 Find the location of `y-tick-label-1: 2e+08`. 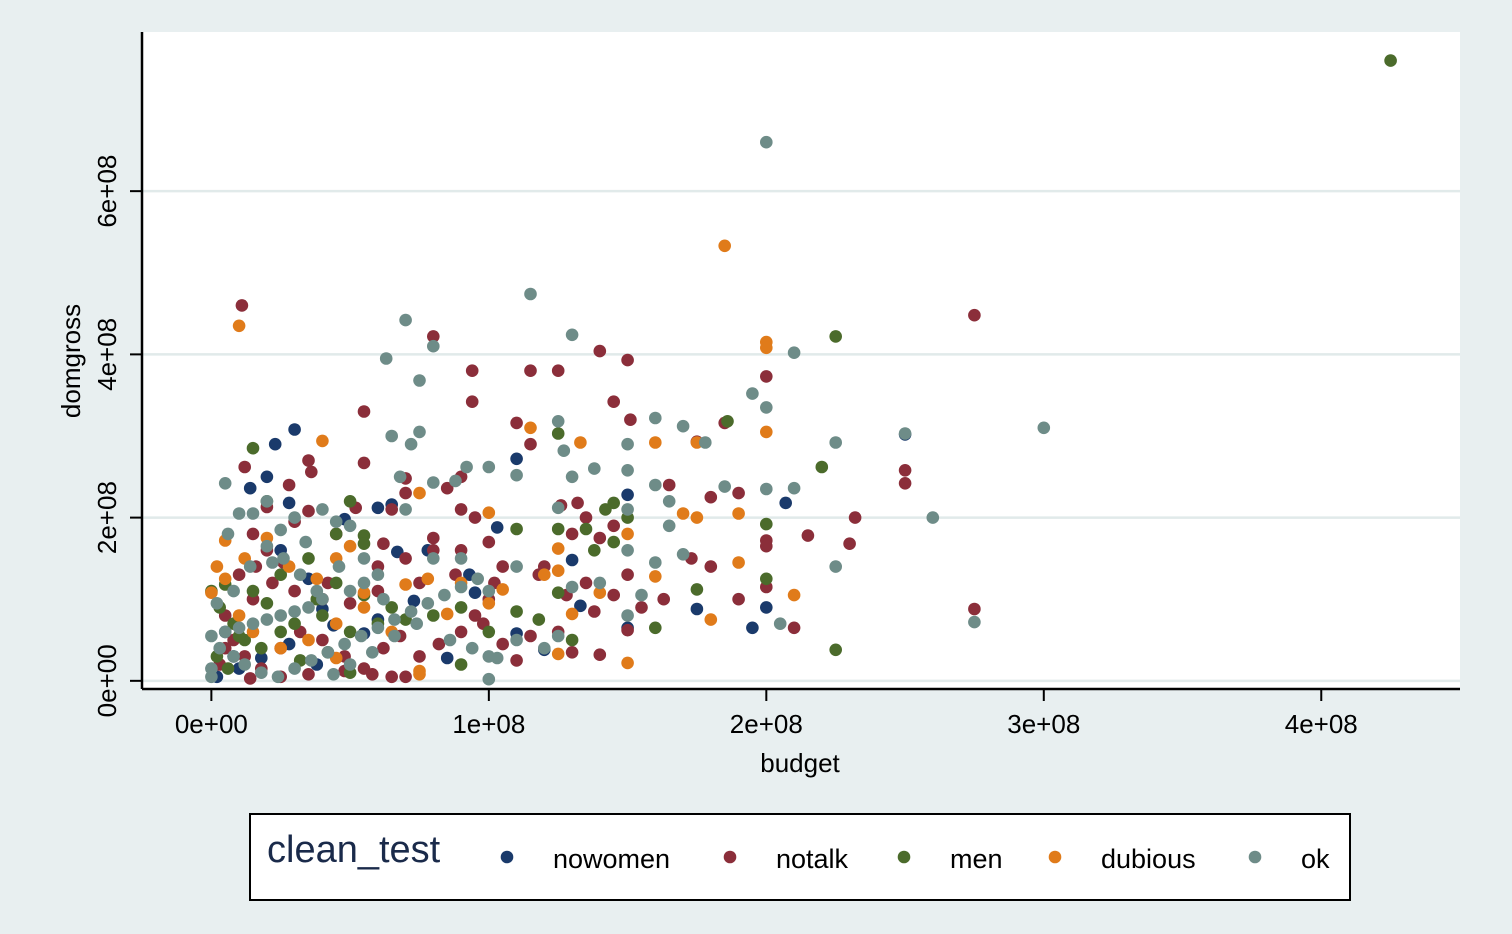

y-tick-label-1: 2e+08 is located at coordinates (107, 517).